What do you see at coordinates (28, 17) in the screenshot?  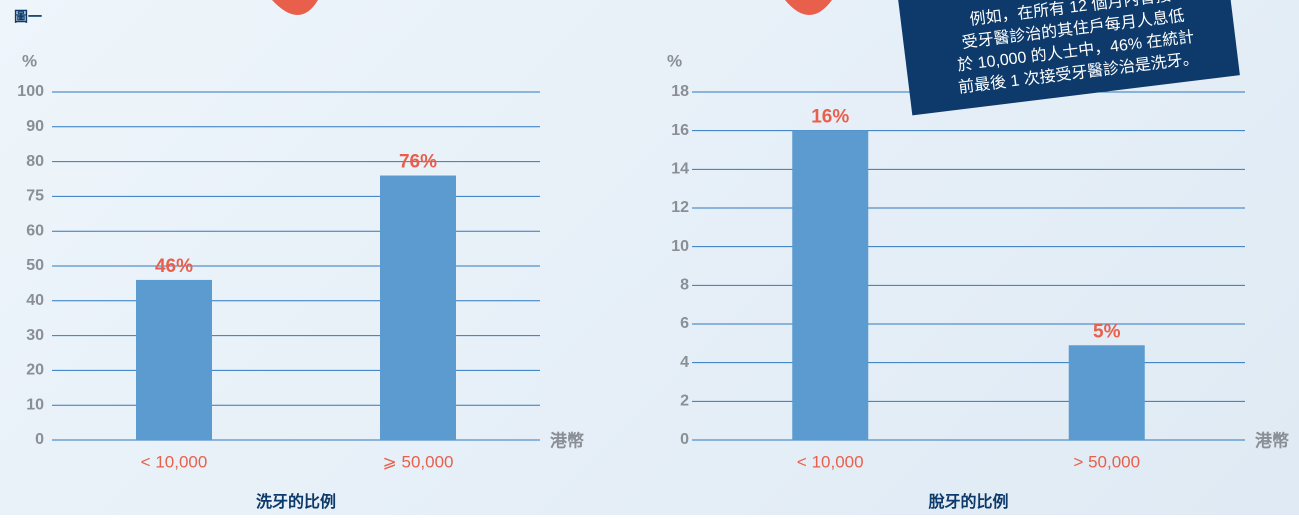 I see `figure-label: 圖一` at bounding box center [28, 17].